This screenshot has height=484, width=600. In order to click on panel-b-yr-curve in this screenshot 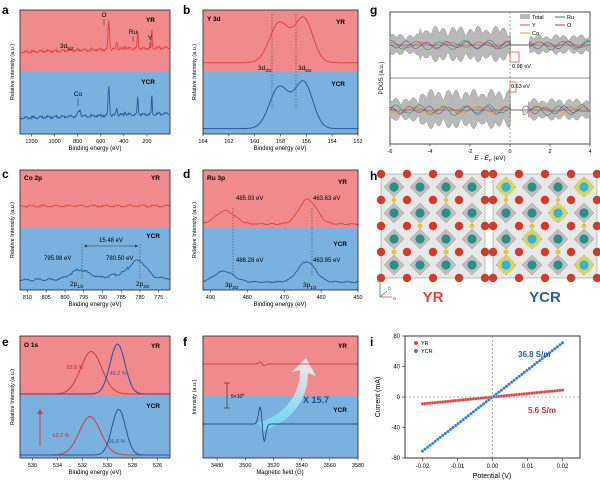, I will do `click(280, 40)`.